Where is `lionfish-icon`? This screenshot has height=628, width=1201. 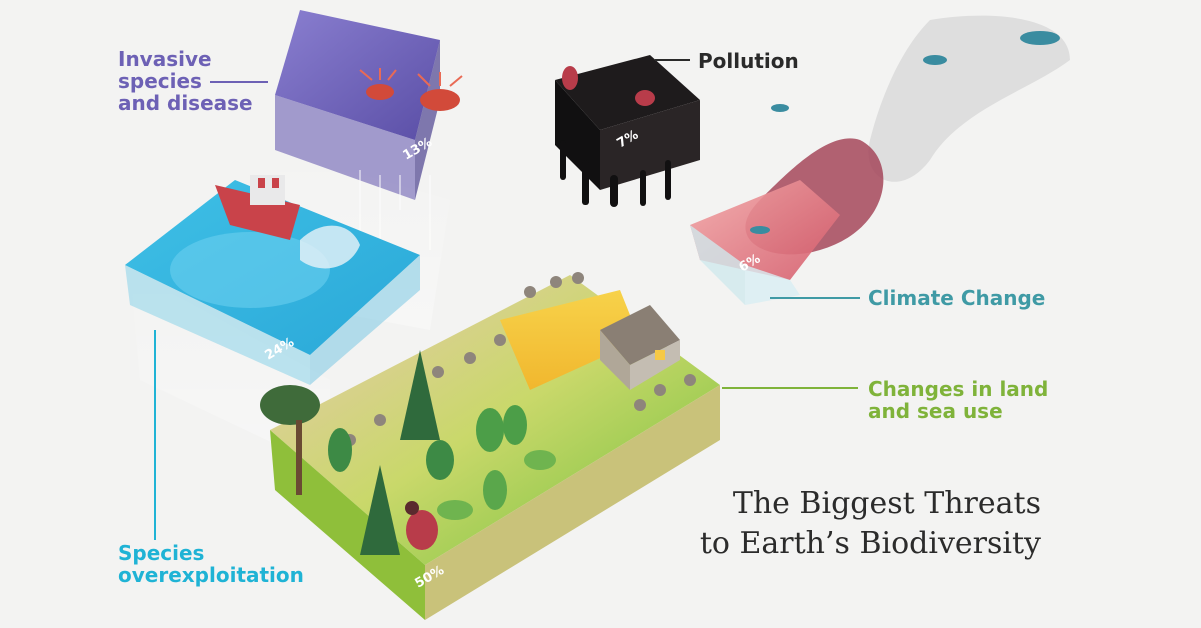 lionfish-icon is located at coordinates (411, 89).